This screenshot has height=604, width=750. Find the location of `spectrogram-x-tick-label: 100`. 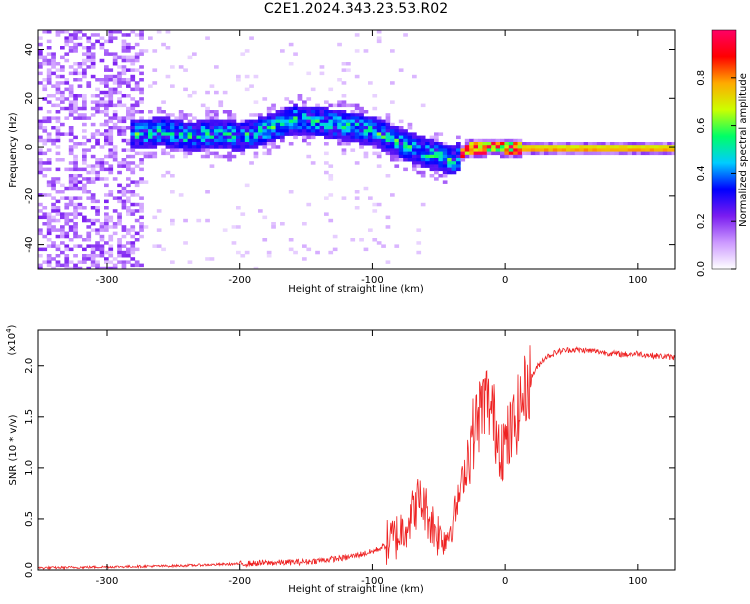

spectrogram-x-tick-label: 100 is located at coordinates (637, 280).